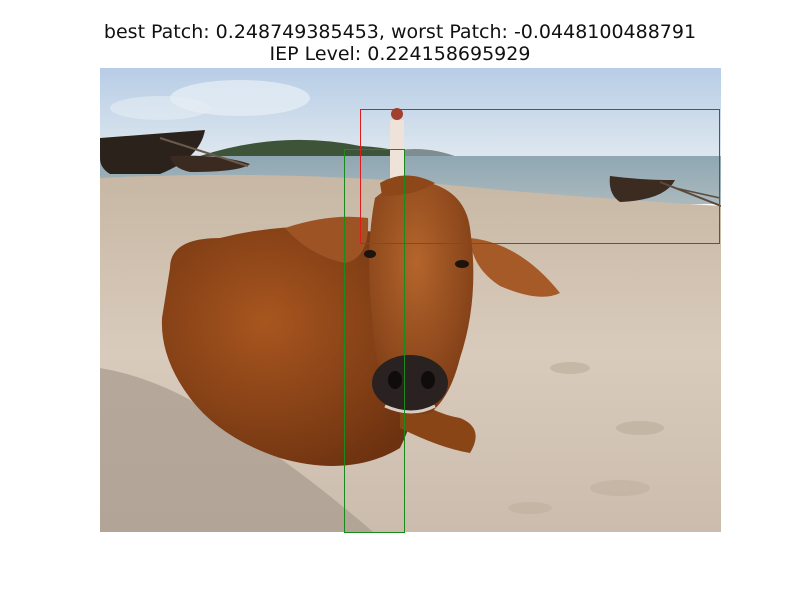 The height and width of the screenshot is (600, 800). Describe the element at coordinates (540, 176) in the screenshot. I see `worst-patch-box` at that location.